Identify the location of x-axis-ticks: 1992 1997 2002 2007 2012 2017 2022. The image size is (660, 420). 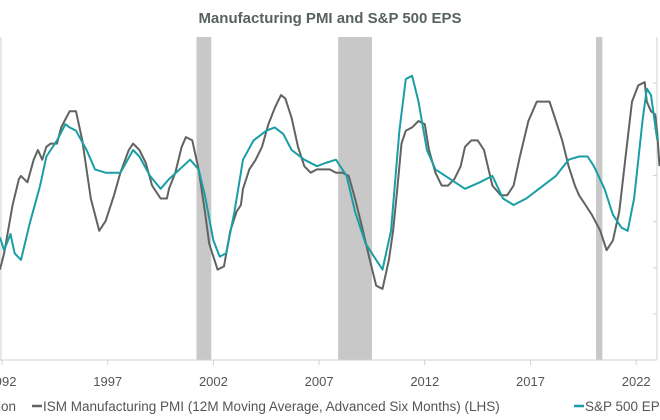
(325, 374).